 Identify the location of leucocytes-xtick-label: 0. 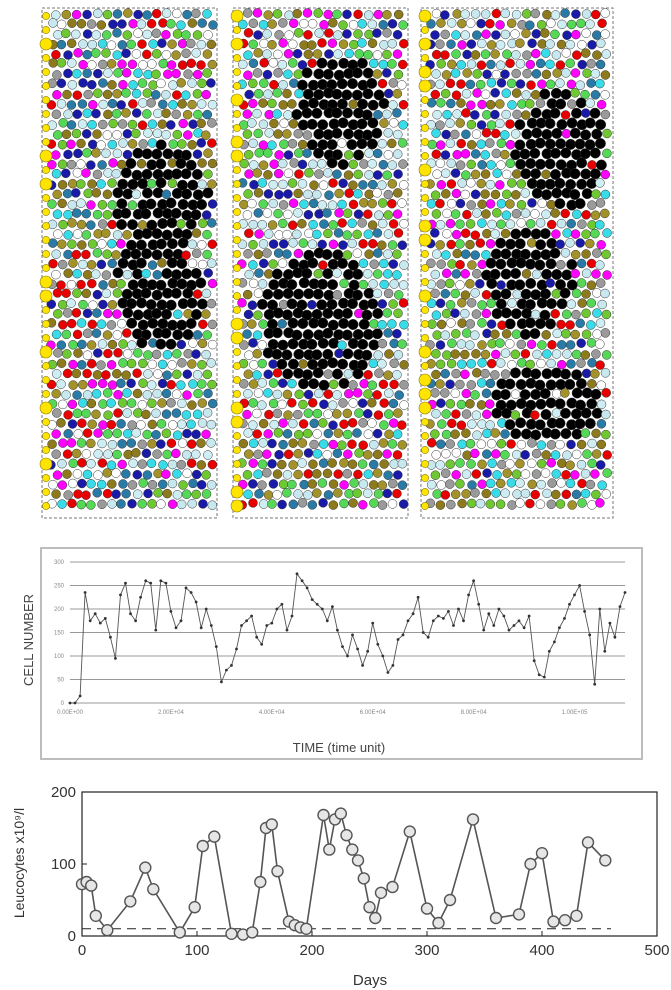
(82, 950).